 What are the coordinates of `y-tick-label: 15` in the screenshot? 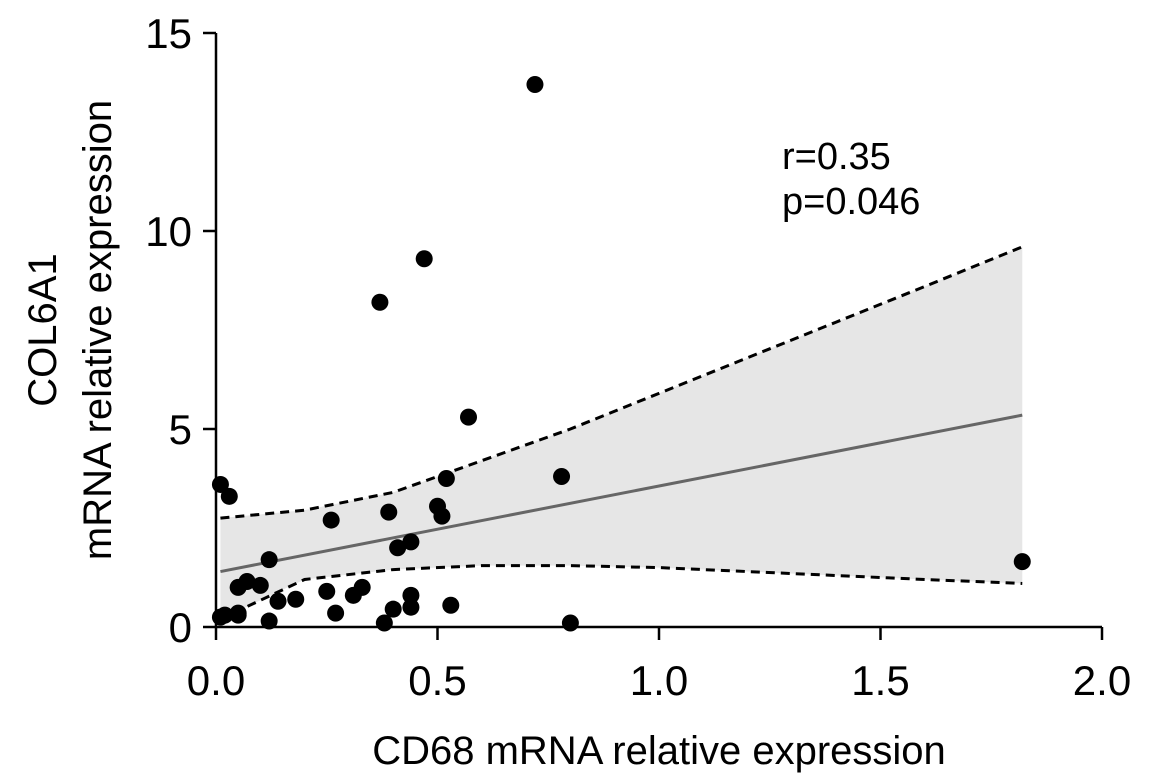 It's located at (168, 33).